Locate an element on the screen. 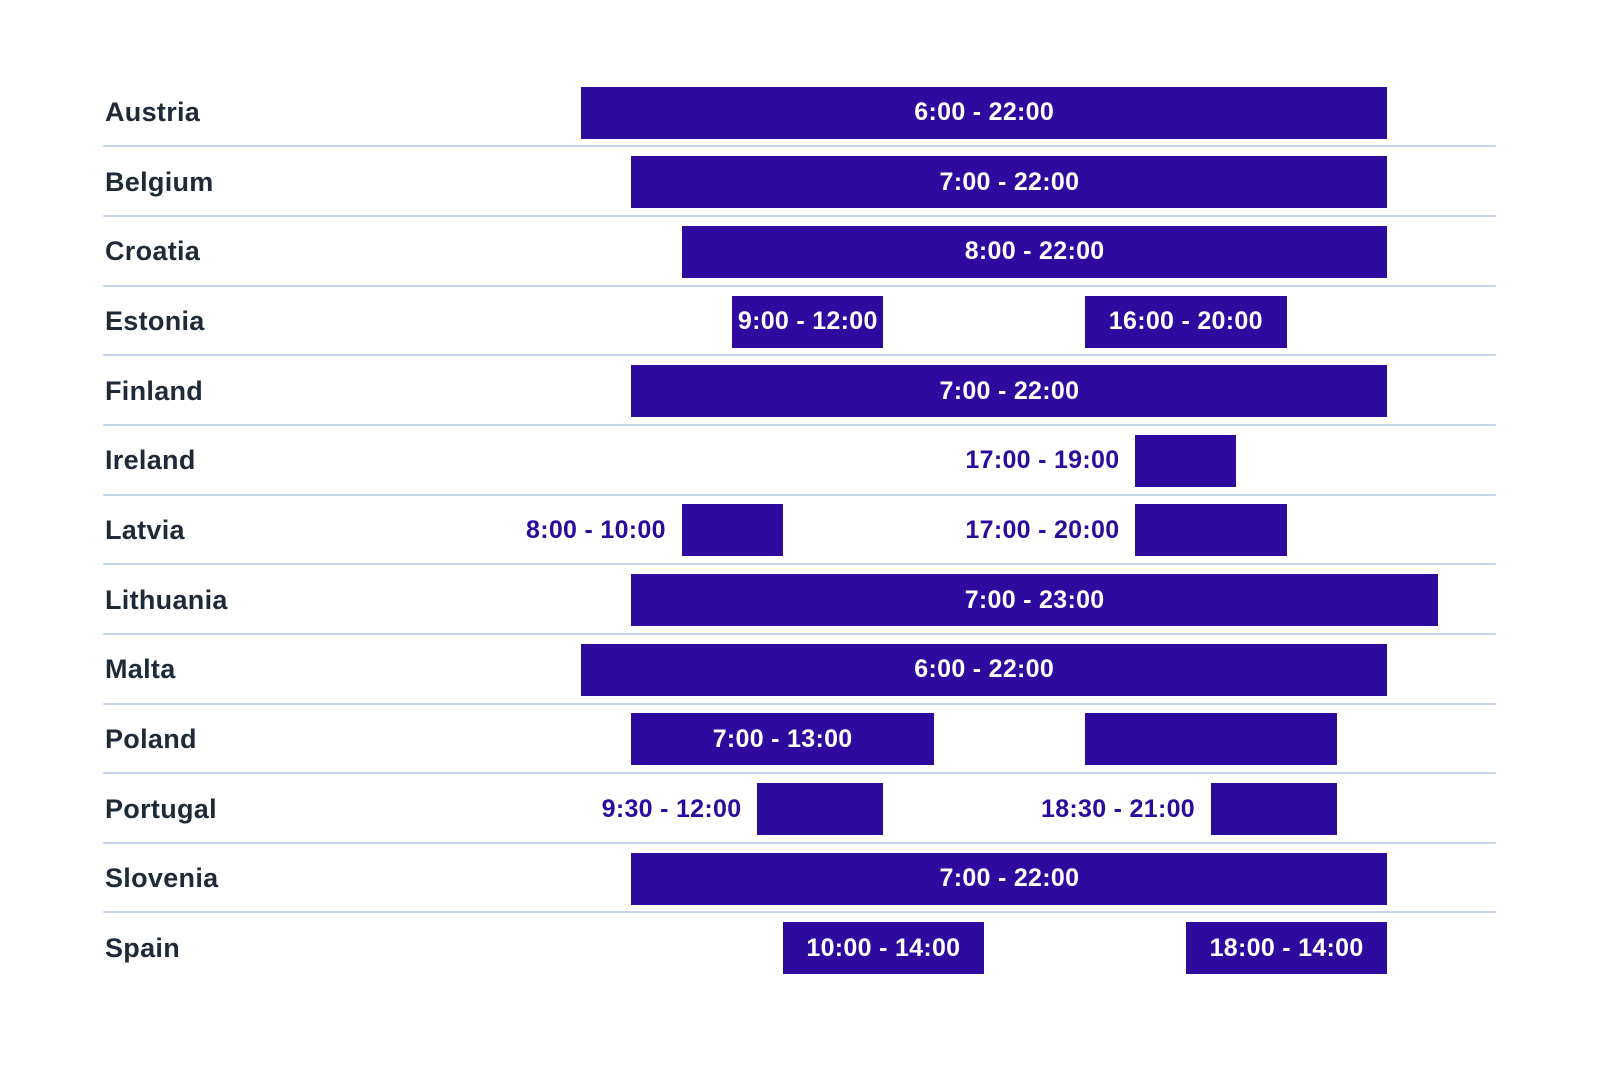 The image size is (1600, 1080). time-range-label: 9:30 - 12:00 is located at coordinates (671, 808).